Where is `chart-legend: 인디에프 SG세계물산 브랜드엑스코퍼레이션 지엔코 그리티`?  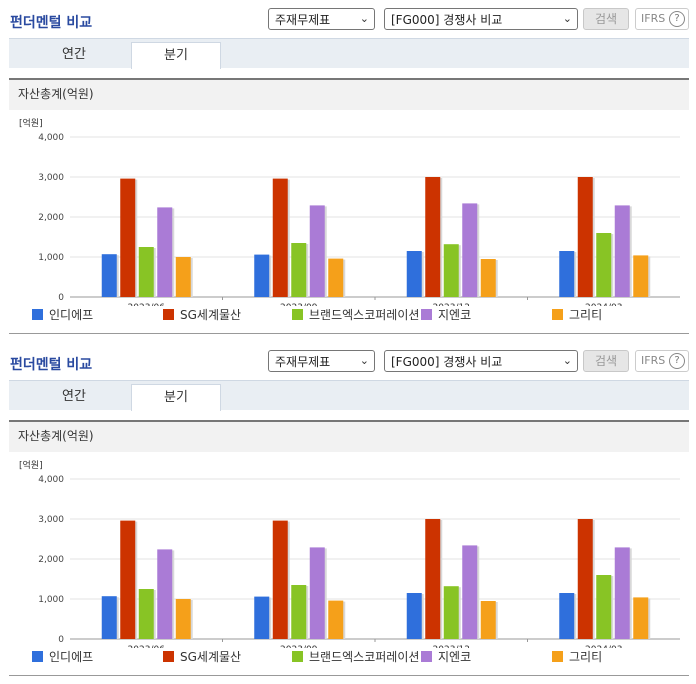
chart-legend: 인디에프 SG세계물산 브랜드엑스코퍼레이션 지엔코 그리티 is located at coordinates (348, 316).